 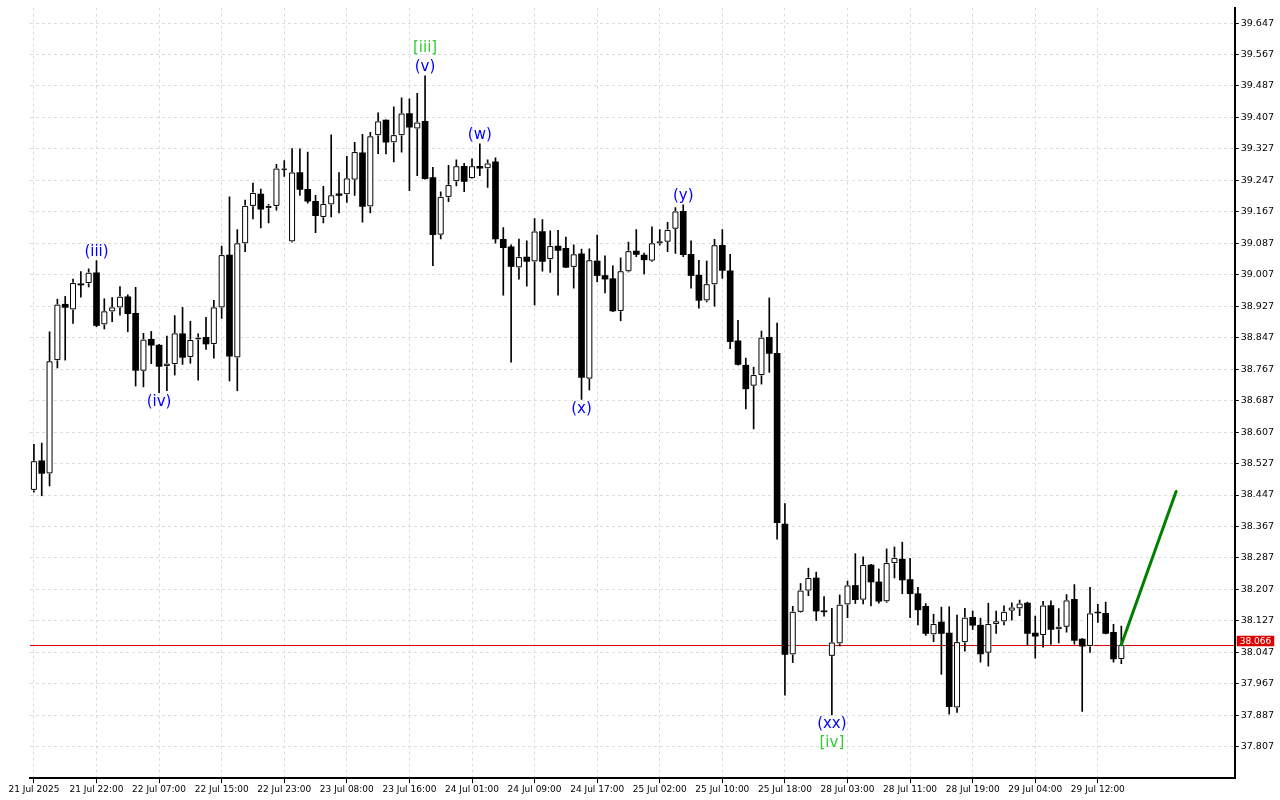 What do you see at coordinates (1257, 305) in the screenshot?
I see `y-tick-label: 38.927` at bounding box center [1257, 305].